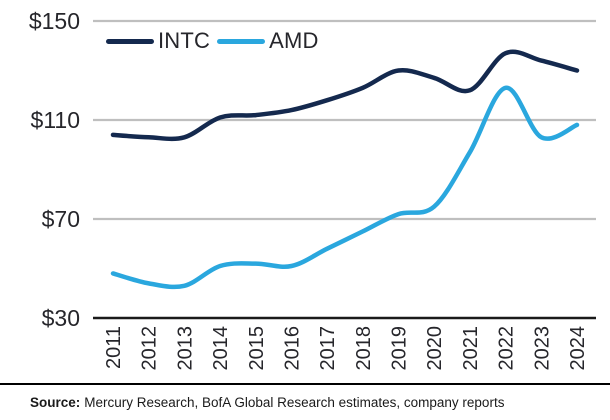 This screenshot has width=610, height=420. I want to click on x-tick-label-2014: 2014, so click(221, 348).